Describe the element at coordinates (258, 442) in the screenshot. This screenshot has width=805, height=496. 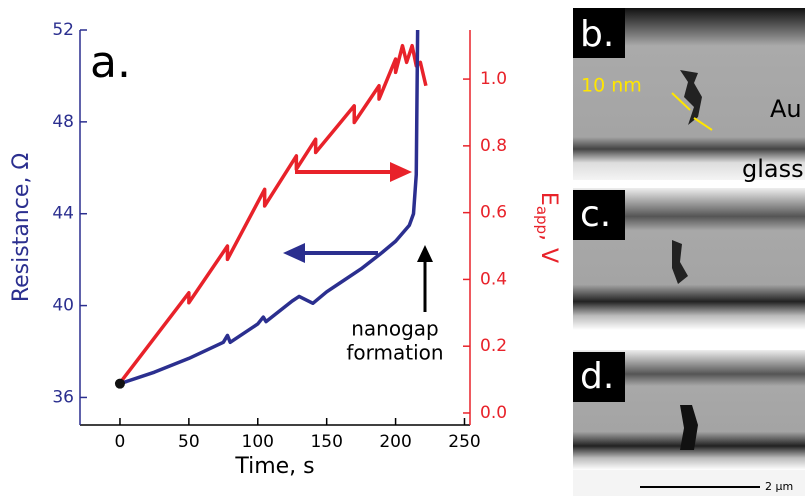
I see `x-tick-label: 100` at that location.